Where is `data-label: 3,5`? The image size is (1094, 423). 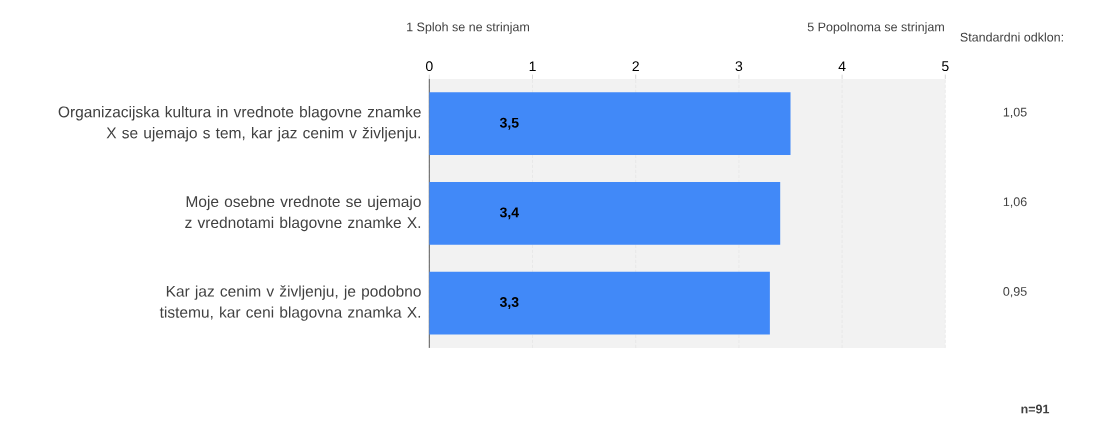 data-label: 3,5 is located at coordinates (509, 123).